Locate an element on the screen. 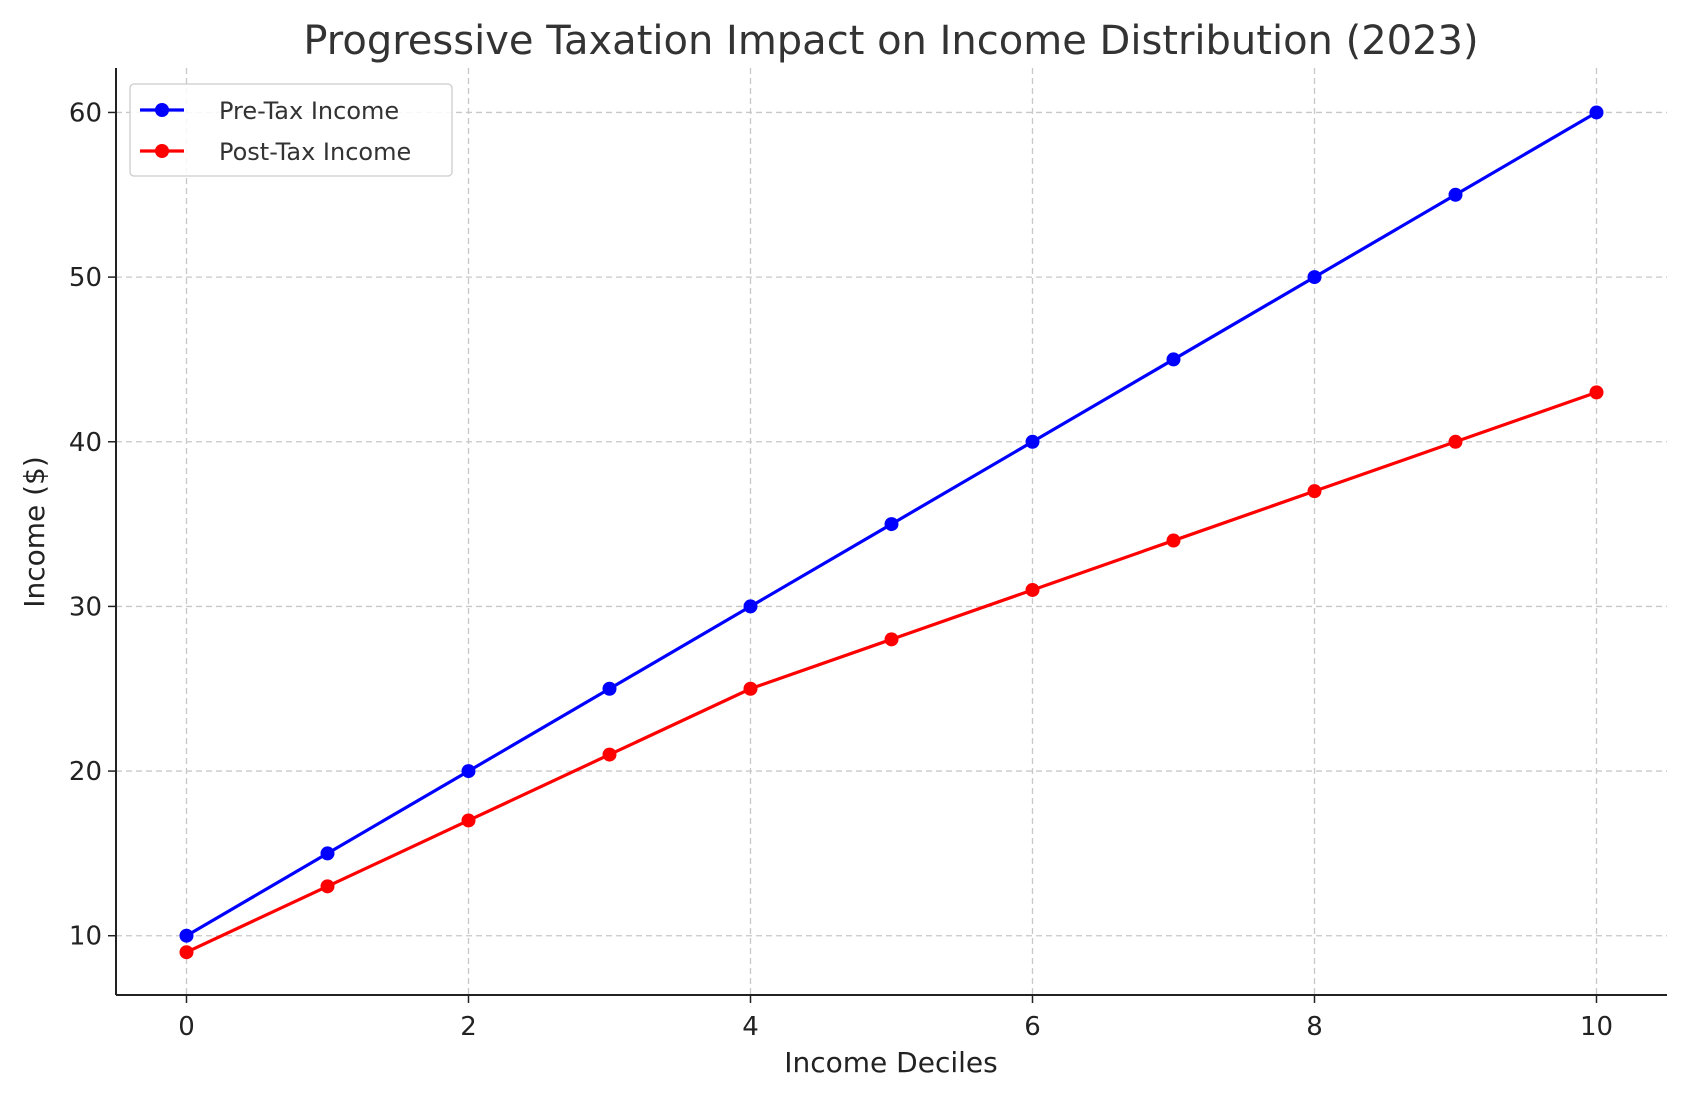 The image size is (1686, 1101). legend-box is located at coordinates (291, 130).